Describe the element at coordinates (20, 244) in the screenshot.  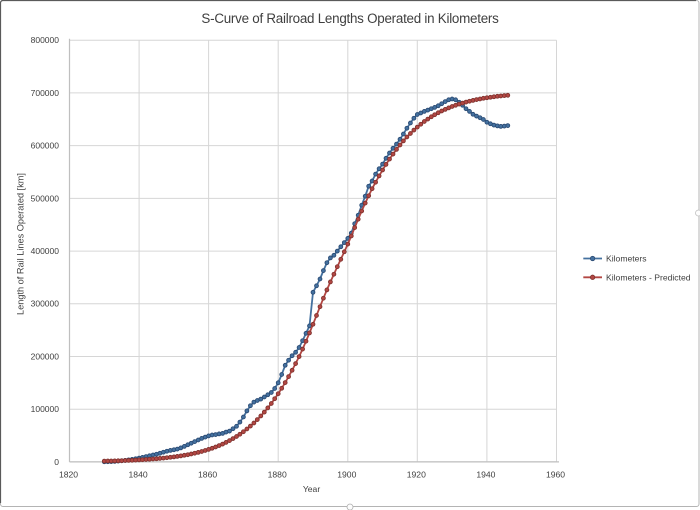
I see `svg-text:Length of Rail Lines Operated: Length of Rail Lines Operated [km]` at that location.